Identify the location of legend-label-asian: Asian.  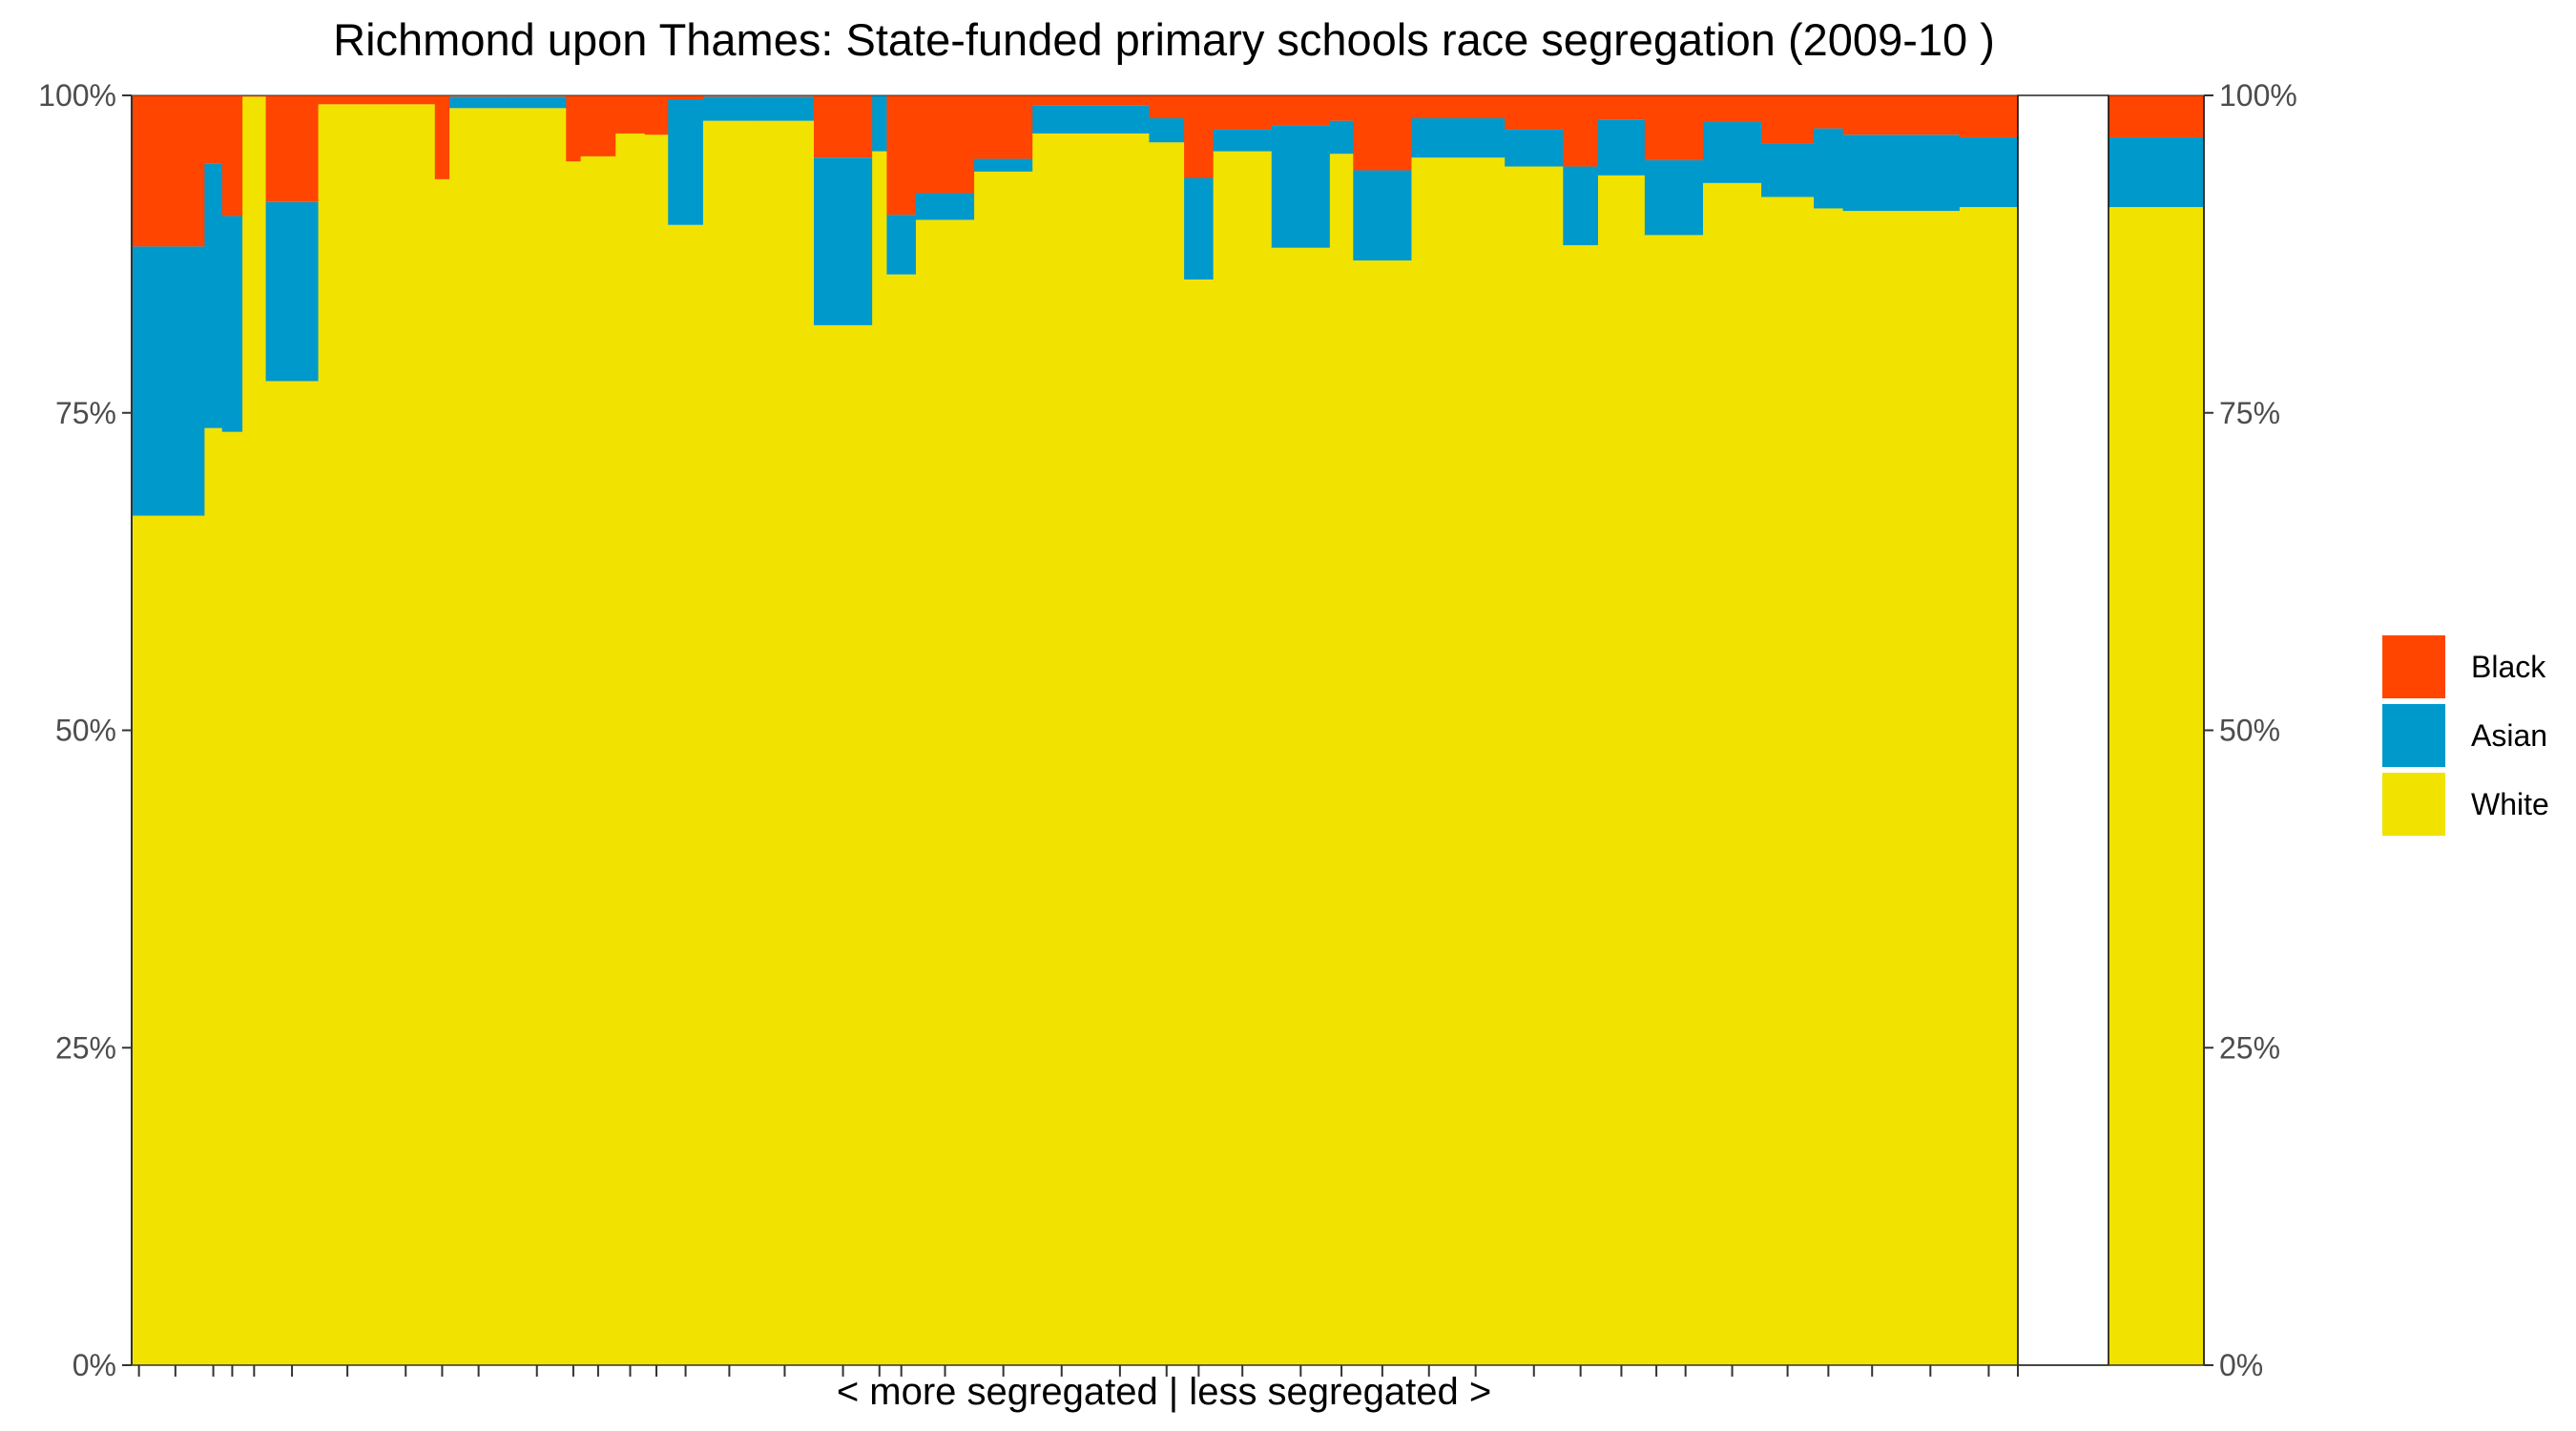
(2509, 735).